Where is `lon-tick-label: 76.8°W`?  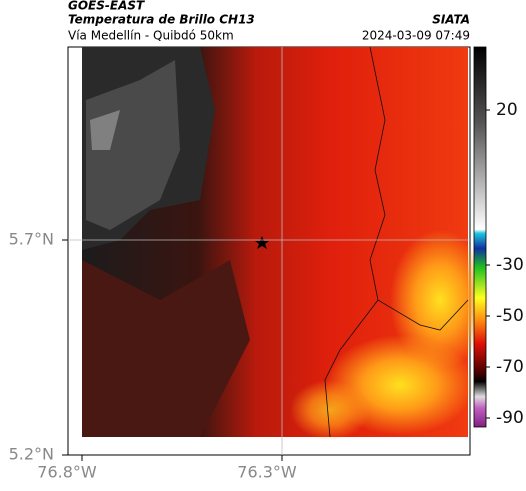
lon-tick-label: 76.8°W is located at coordinates (67, 472).